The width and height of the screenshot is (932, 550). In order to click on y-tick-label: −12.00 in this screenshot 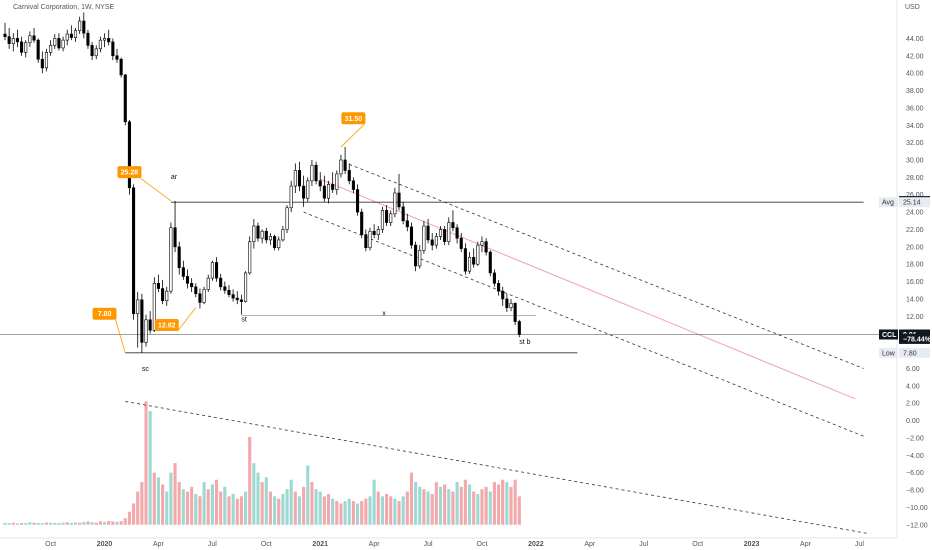, I will do `click(917, 525)`.